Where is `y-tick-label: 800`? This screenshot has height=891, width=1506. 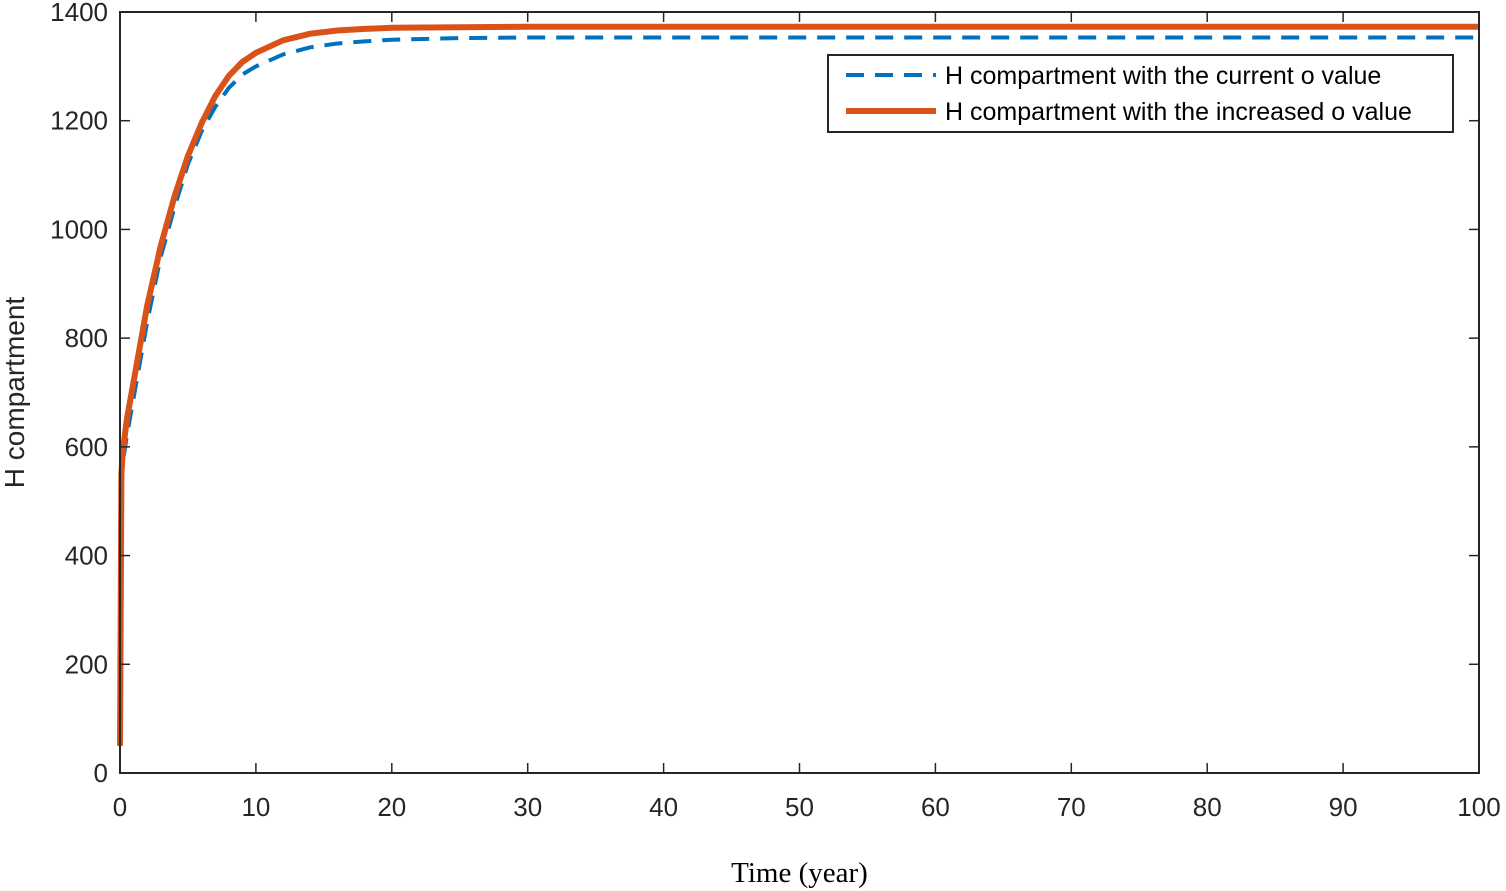
y-tick-label: 800 is located at coordinates (86, 338).